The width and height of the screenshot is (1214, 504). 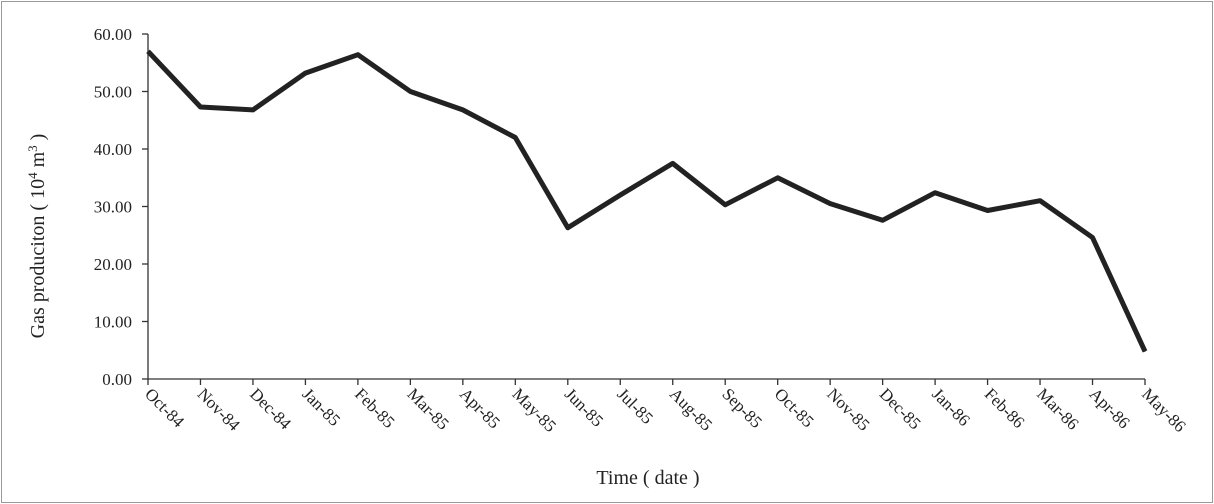 What do you see at coordinates (117, 379) in the screenshot?
I see `y-tick-label: 0.00` at bounding box center [117, 379].